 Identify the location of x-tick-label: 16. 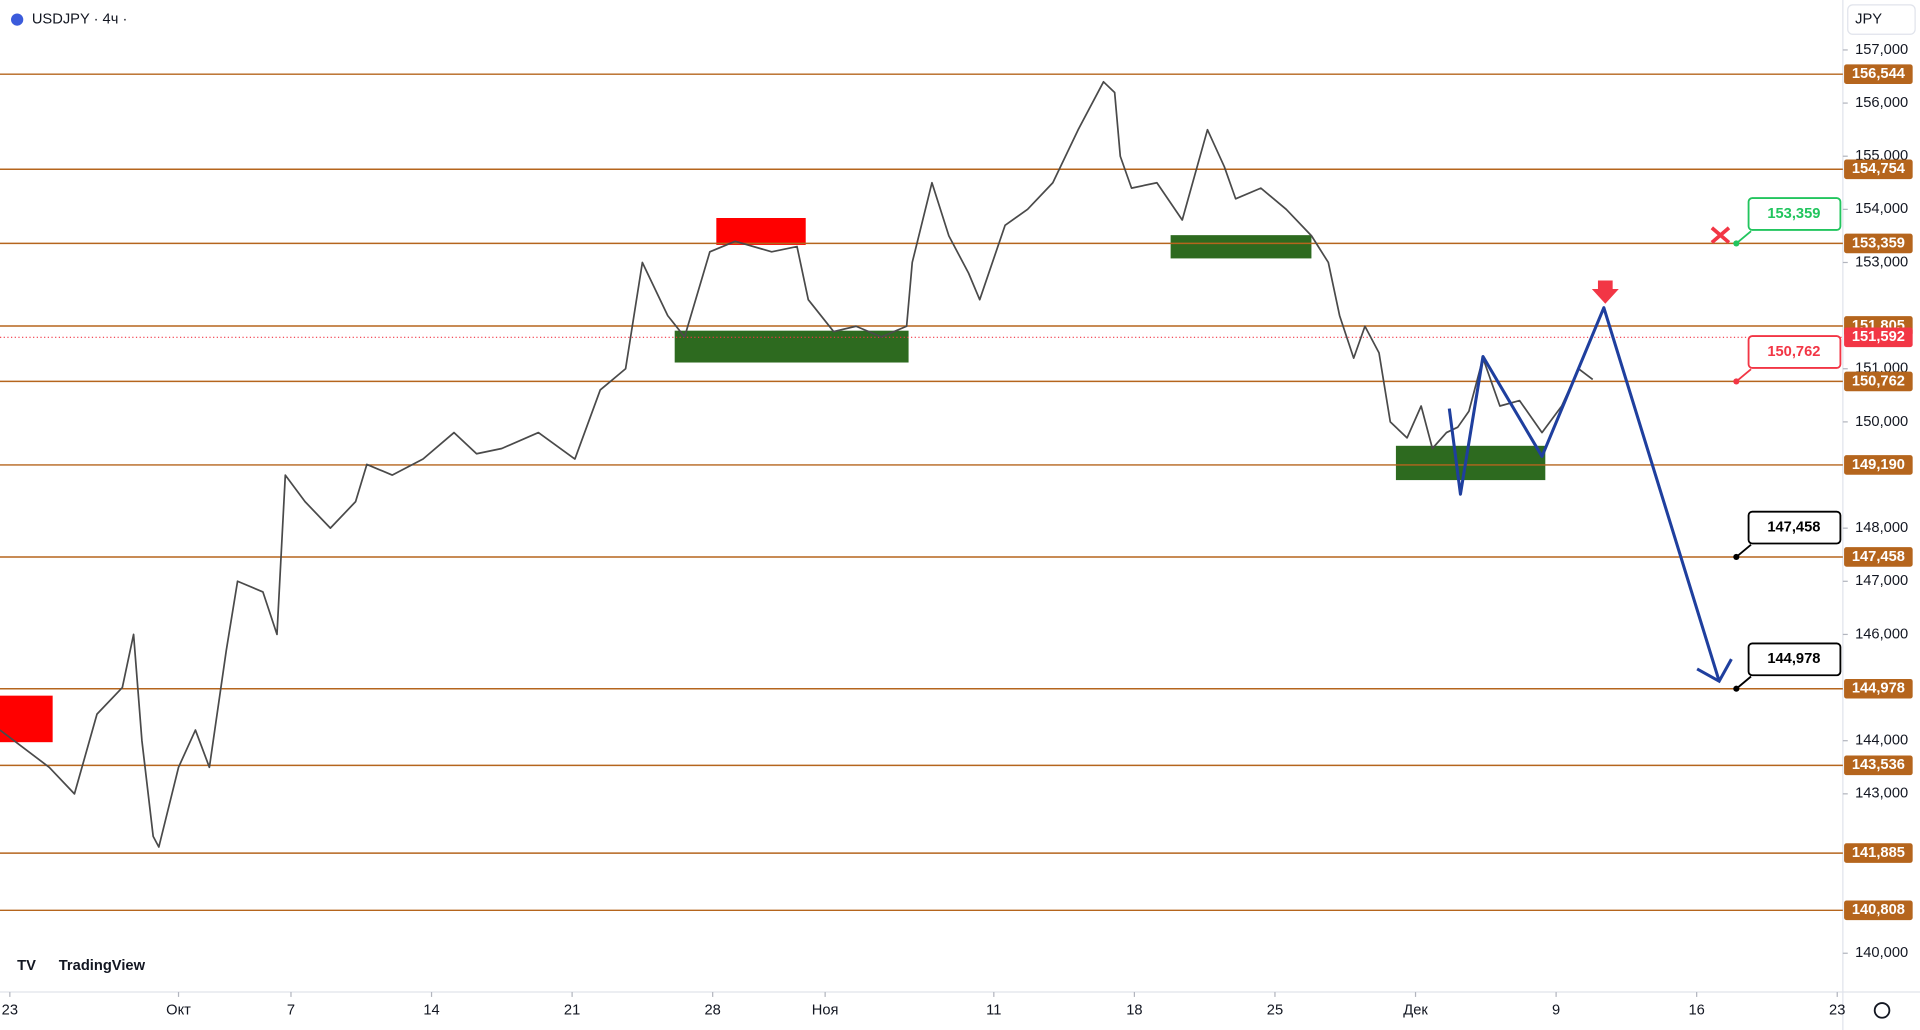
(1696, 1010).